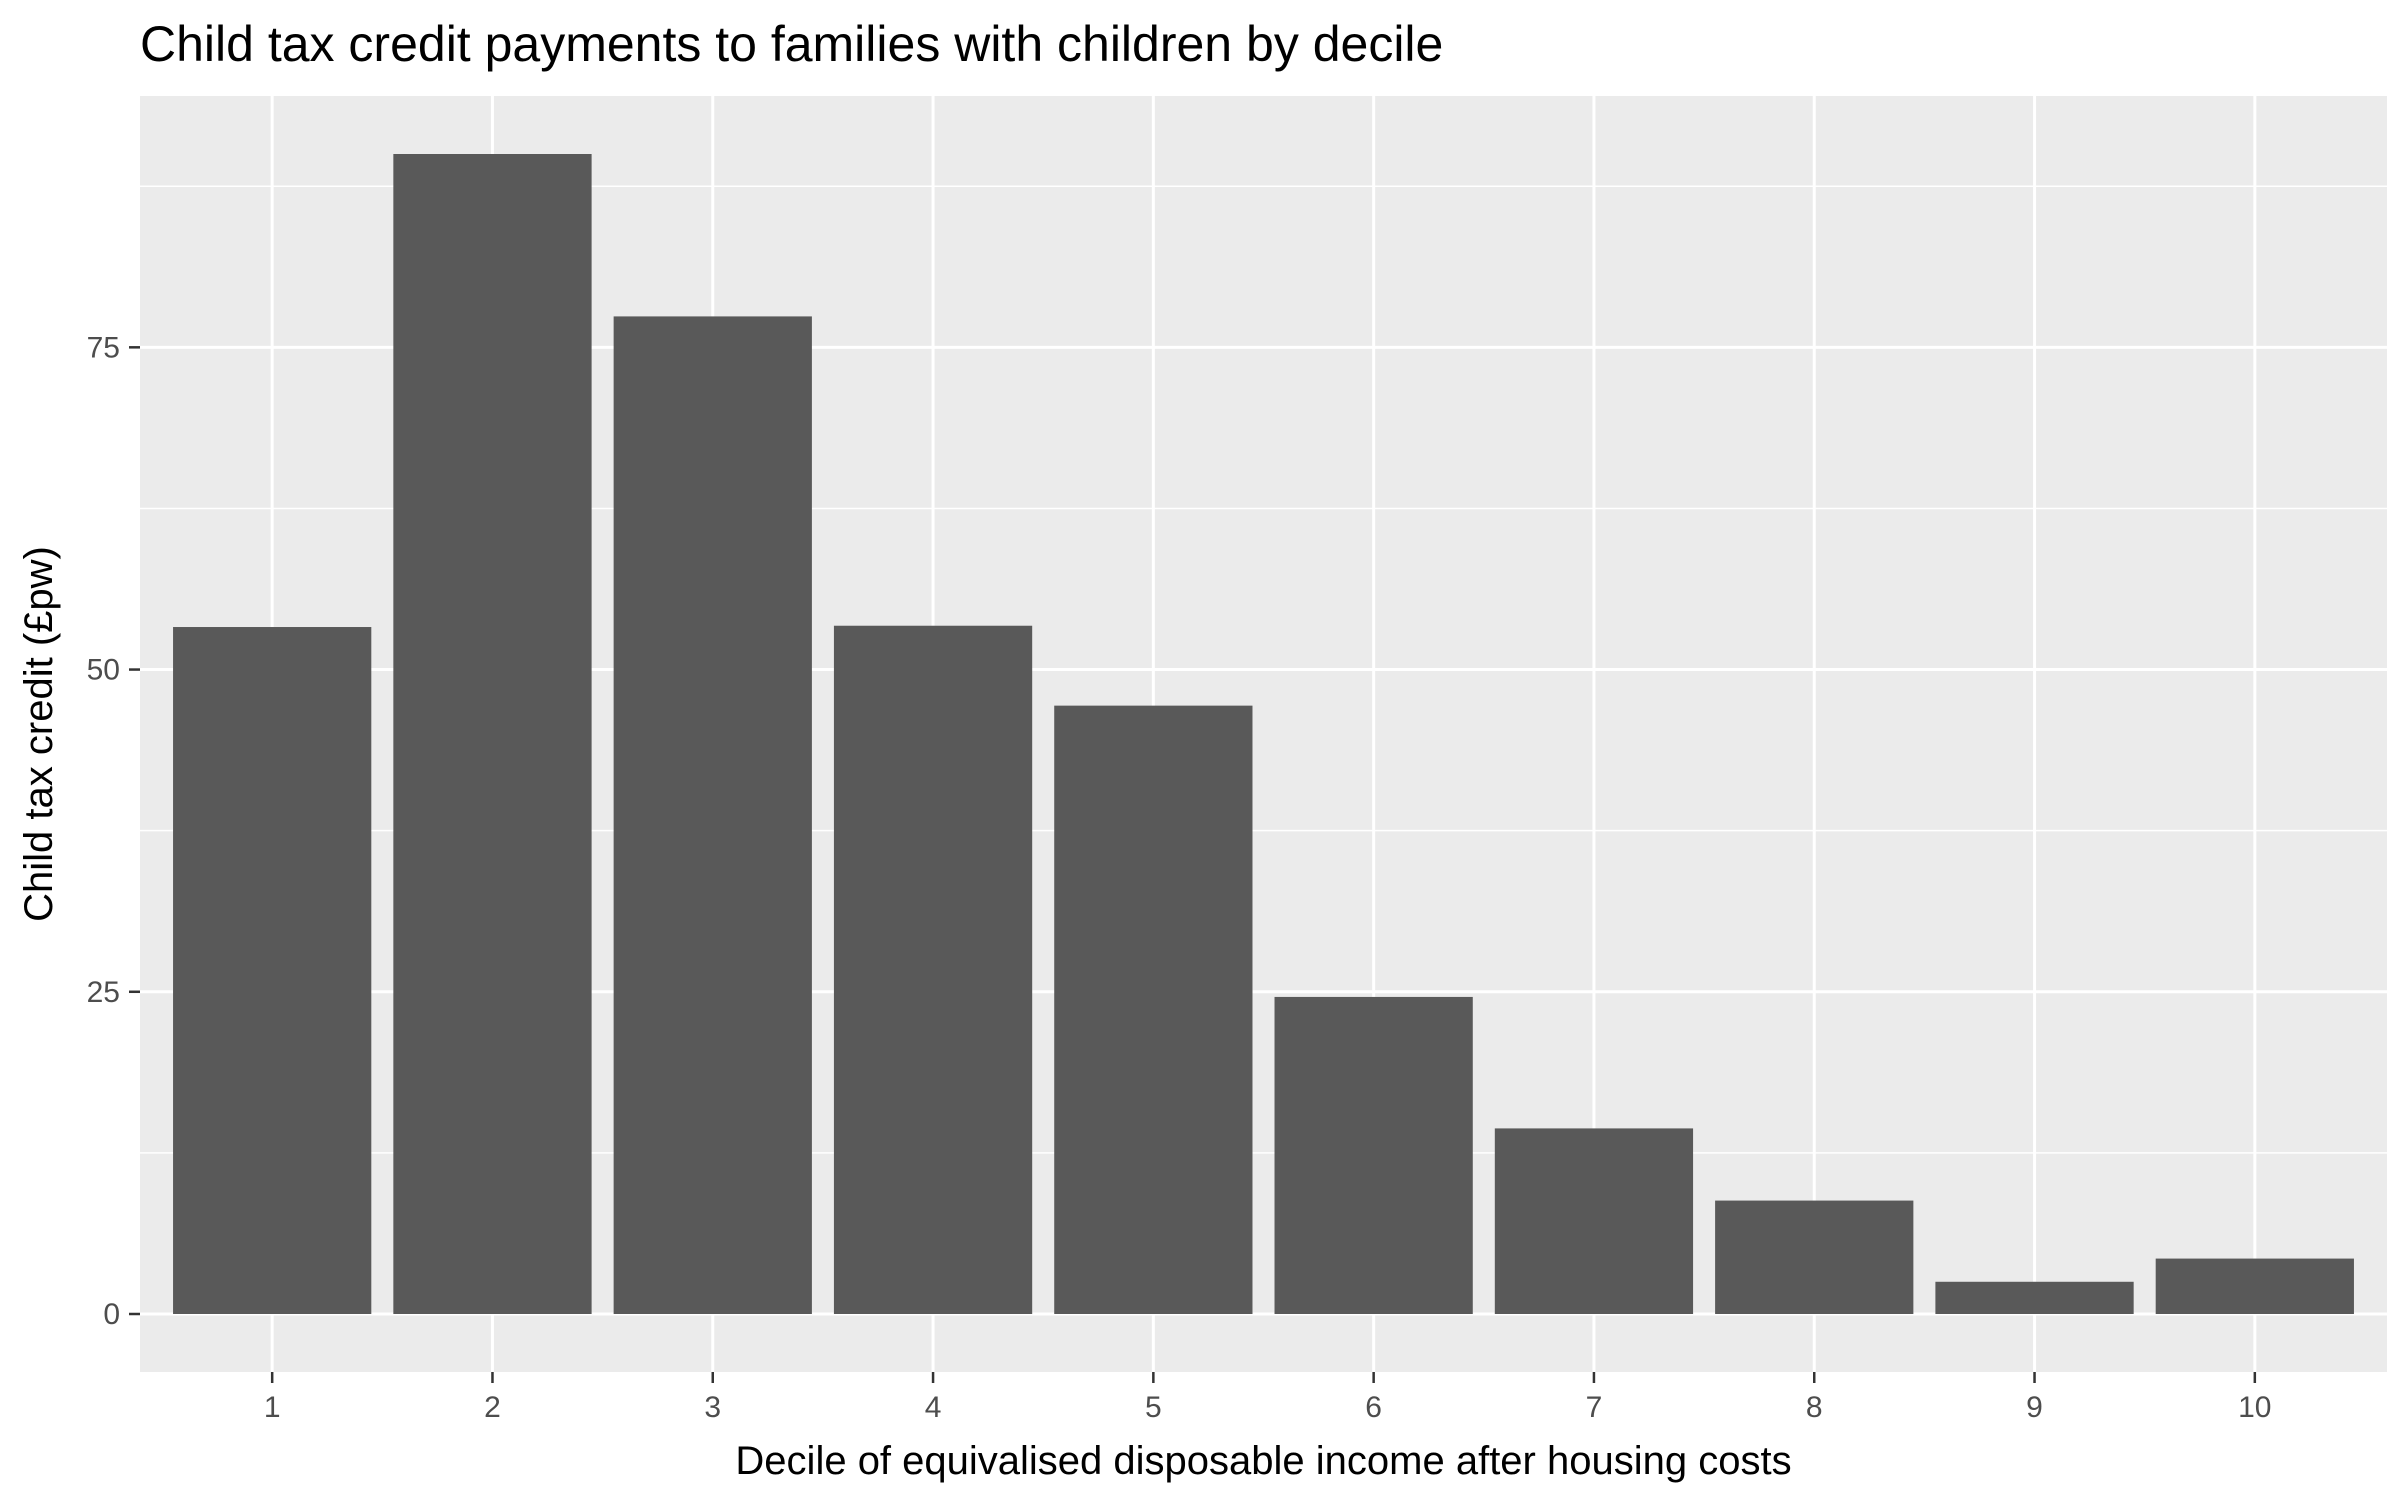  What do you see at coordinates (39, 734) in the screenshot?
I see `y-axis-title: Child tax credit (£pw)` at bounding box center [39, 734].